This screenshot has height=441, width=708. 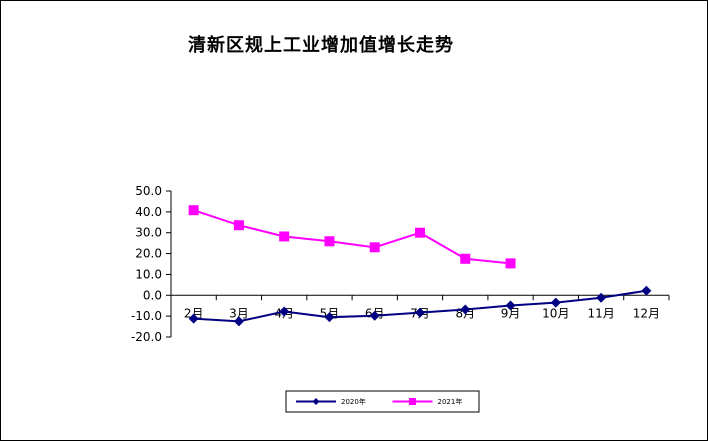 What do you see at coordinates (148, 233) in the screenshot?
I see `y-tick-label: 30.0` at bounding box center [148, 233].